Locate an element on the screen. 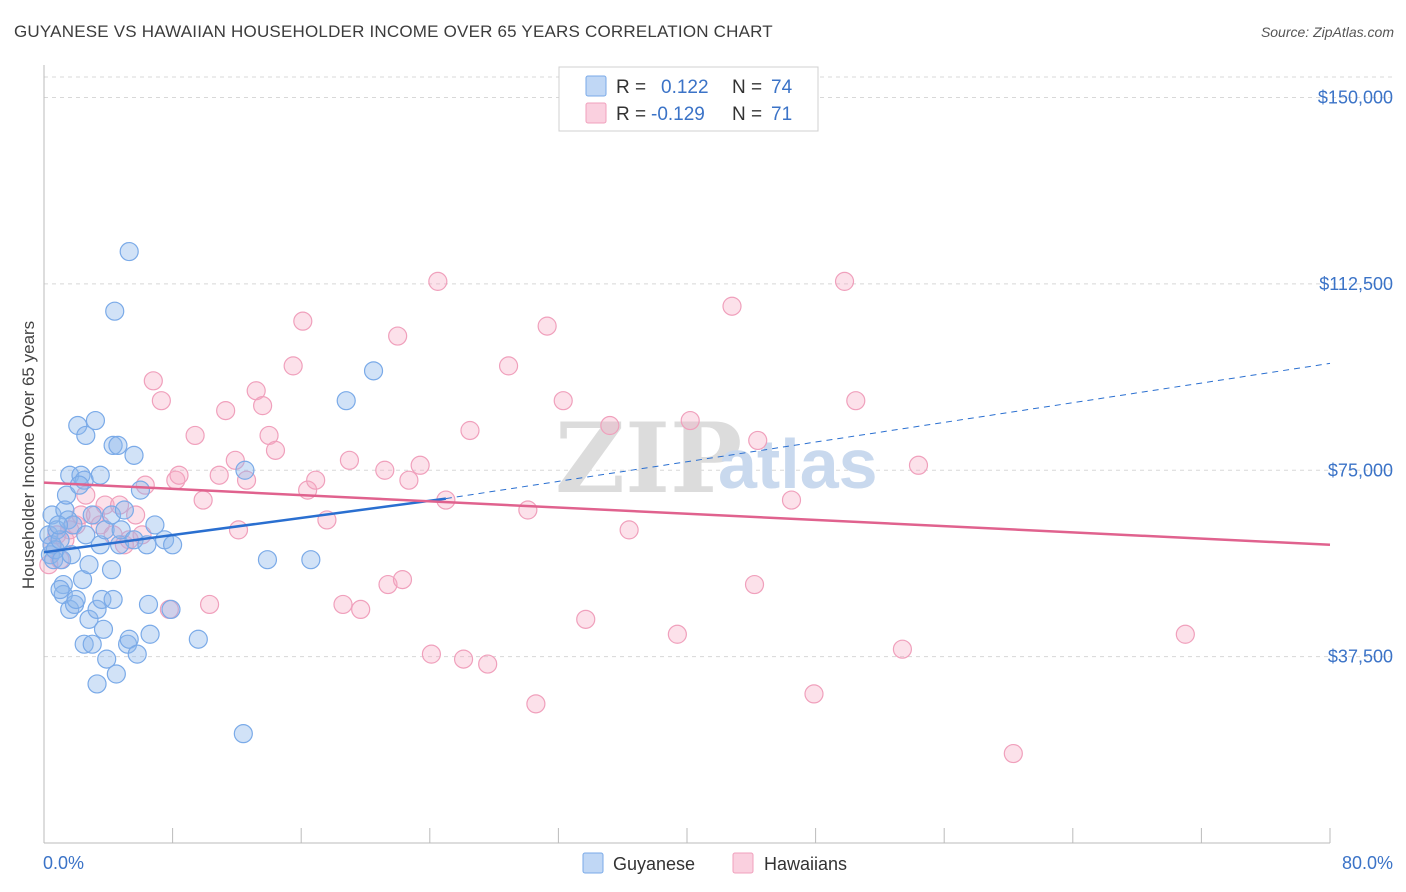 The image size is (1406, 892). legend-swatch-guyanese is located at coordinates (596, 86).